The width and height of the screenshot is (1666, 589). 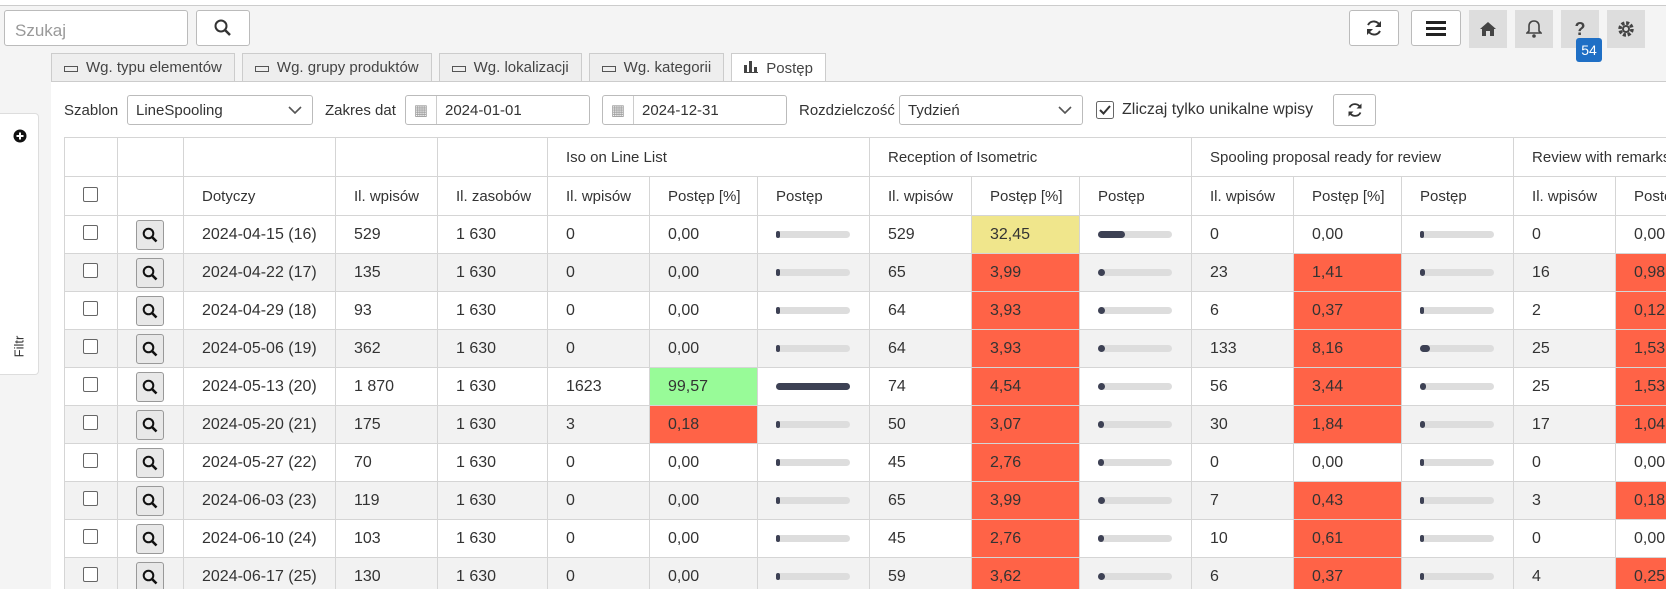 I want to click on date-to: ▦2024-12-31, so click(x=694, y=110).